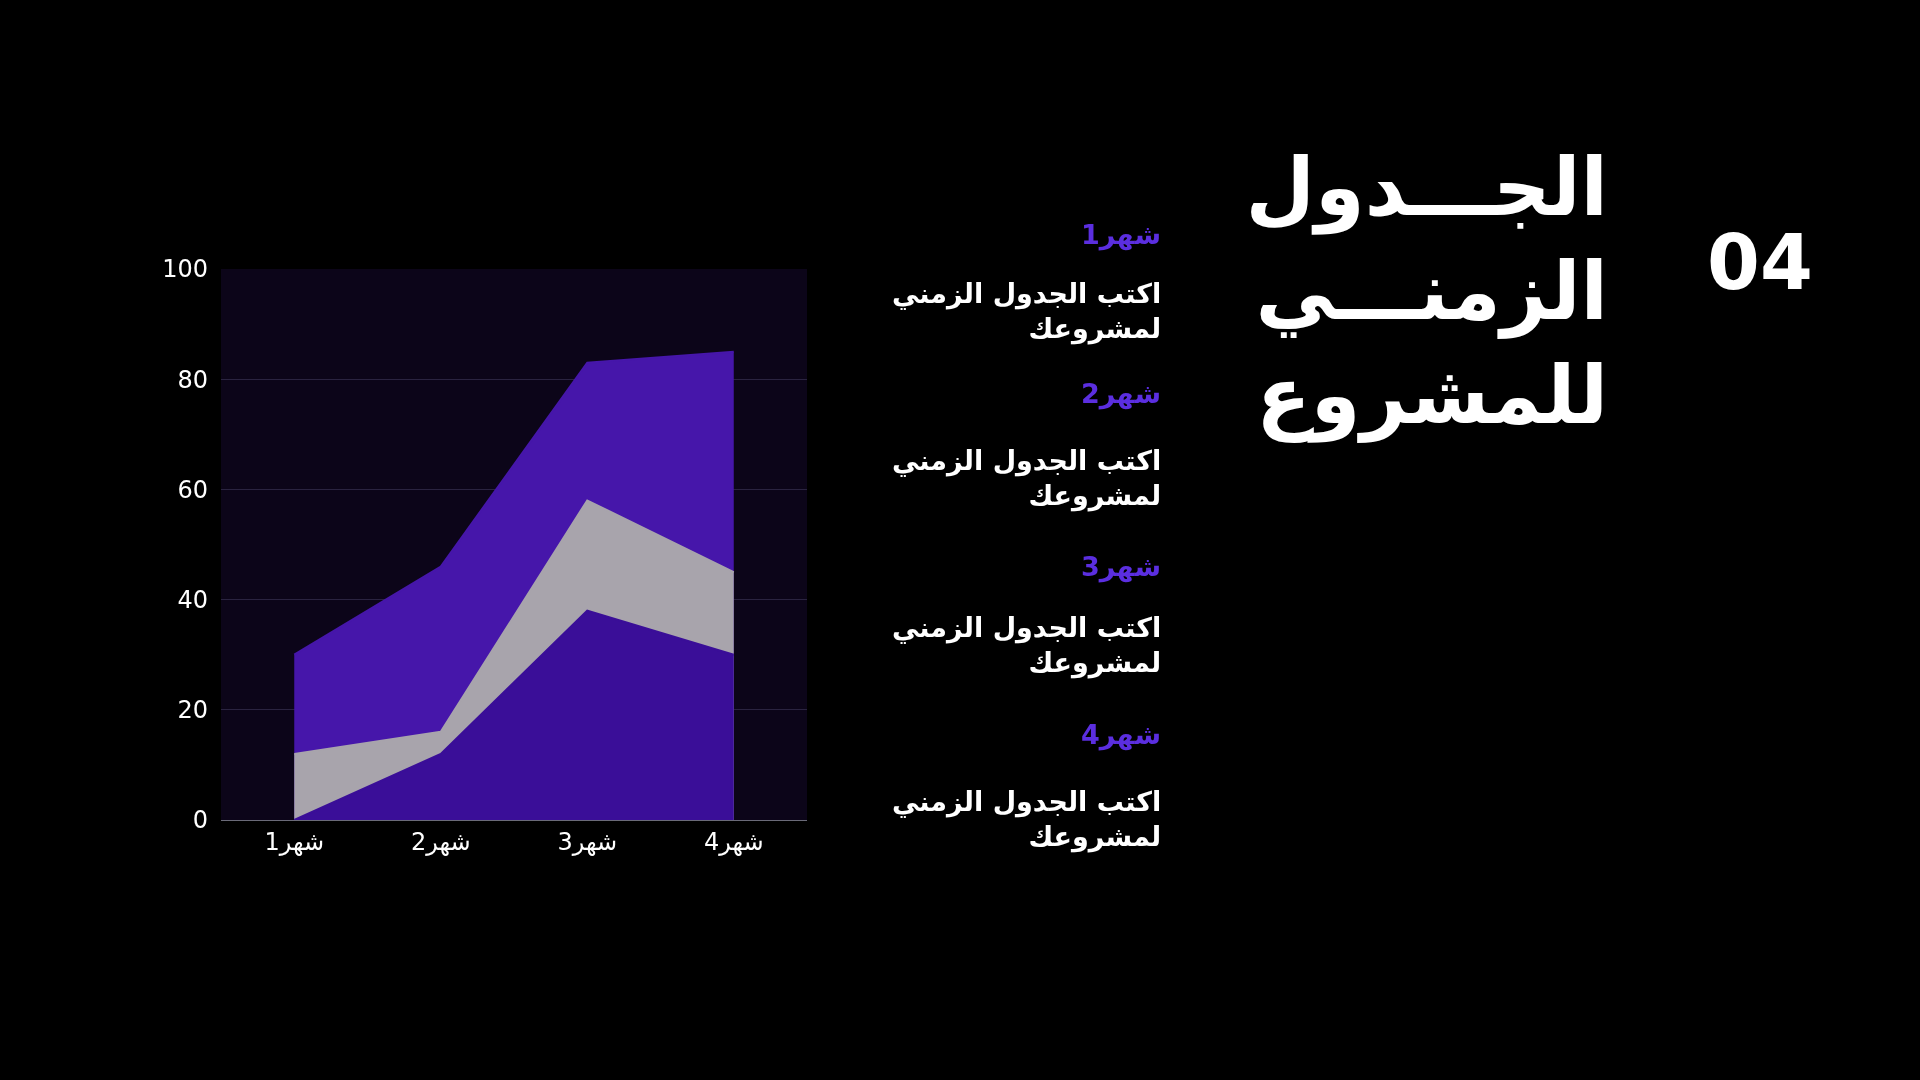  I want to click on text: شهر2, so click(1121, 394).